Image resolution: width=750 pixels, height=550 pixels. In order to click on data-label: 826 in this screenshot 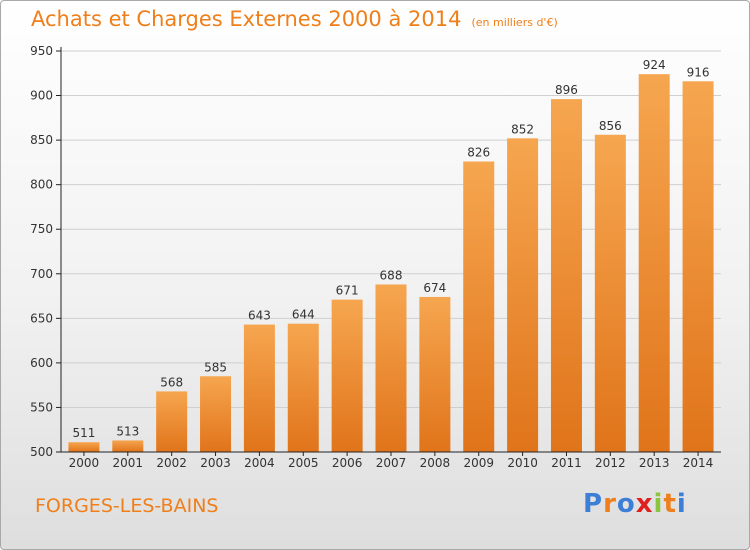, I will do `click(478, 152)`.